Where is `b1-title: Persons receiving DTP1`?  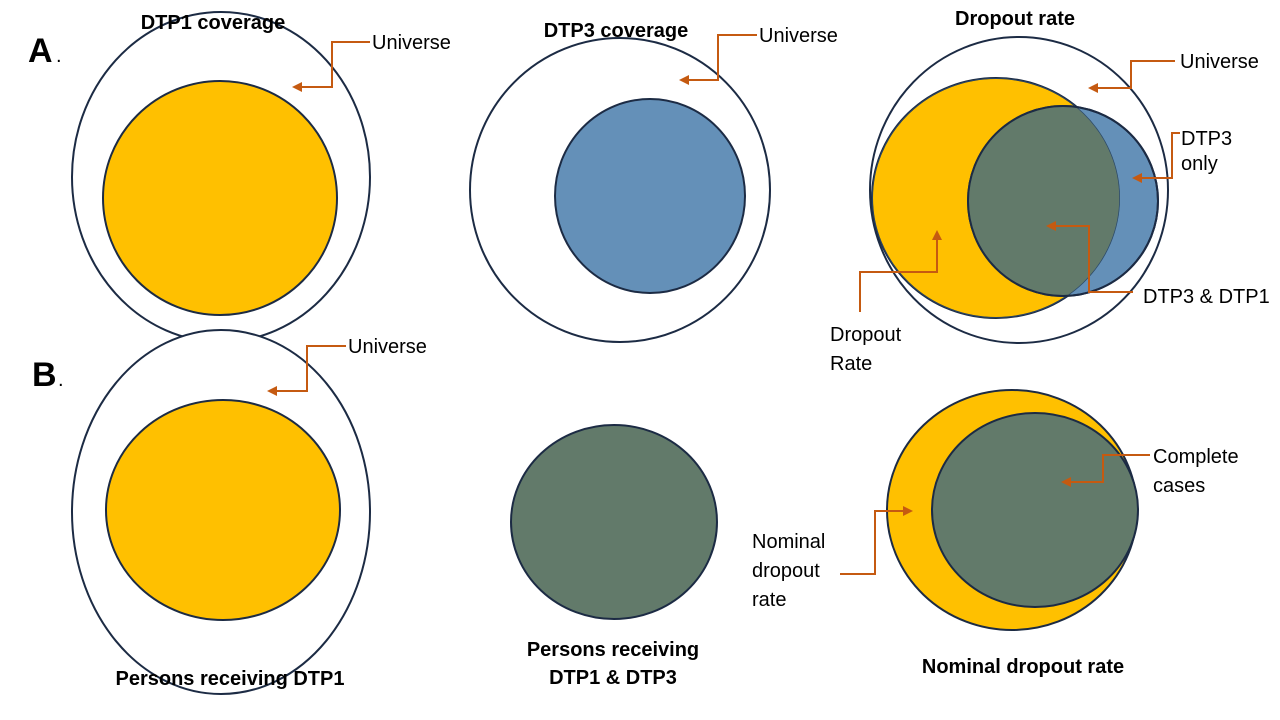
b1-title: Persons receiving DTP1 is located at coordinates (230, 679).